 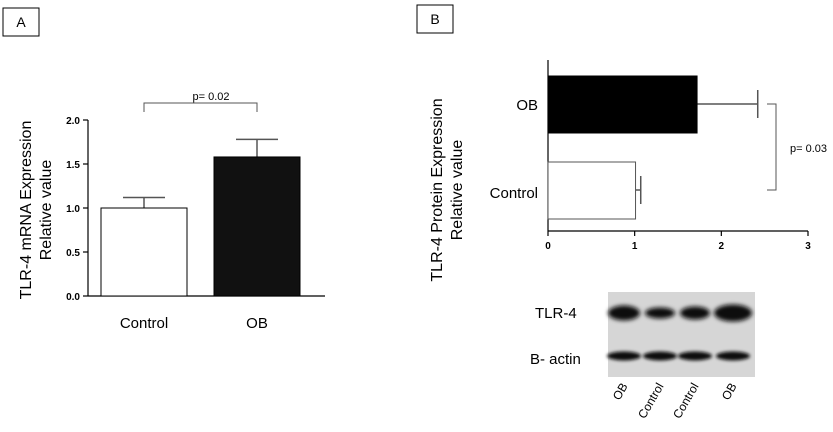 What do you see at coordinates (144, 323) in the screenshot?
I see `chart-a-category-label: Control` at bounding box center [144, 323].